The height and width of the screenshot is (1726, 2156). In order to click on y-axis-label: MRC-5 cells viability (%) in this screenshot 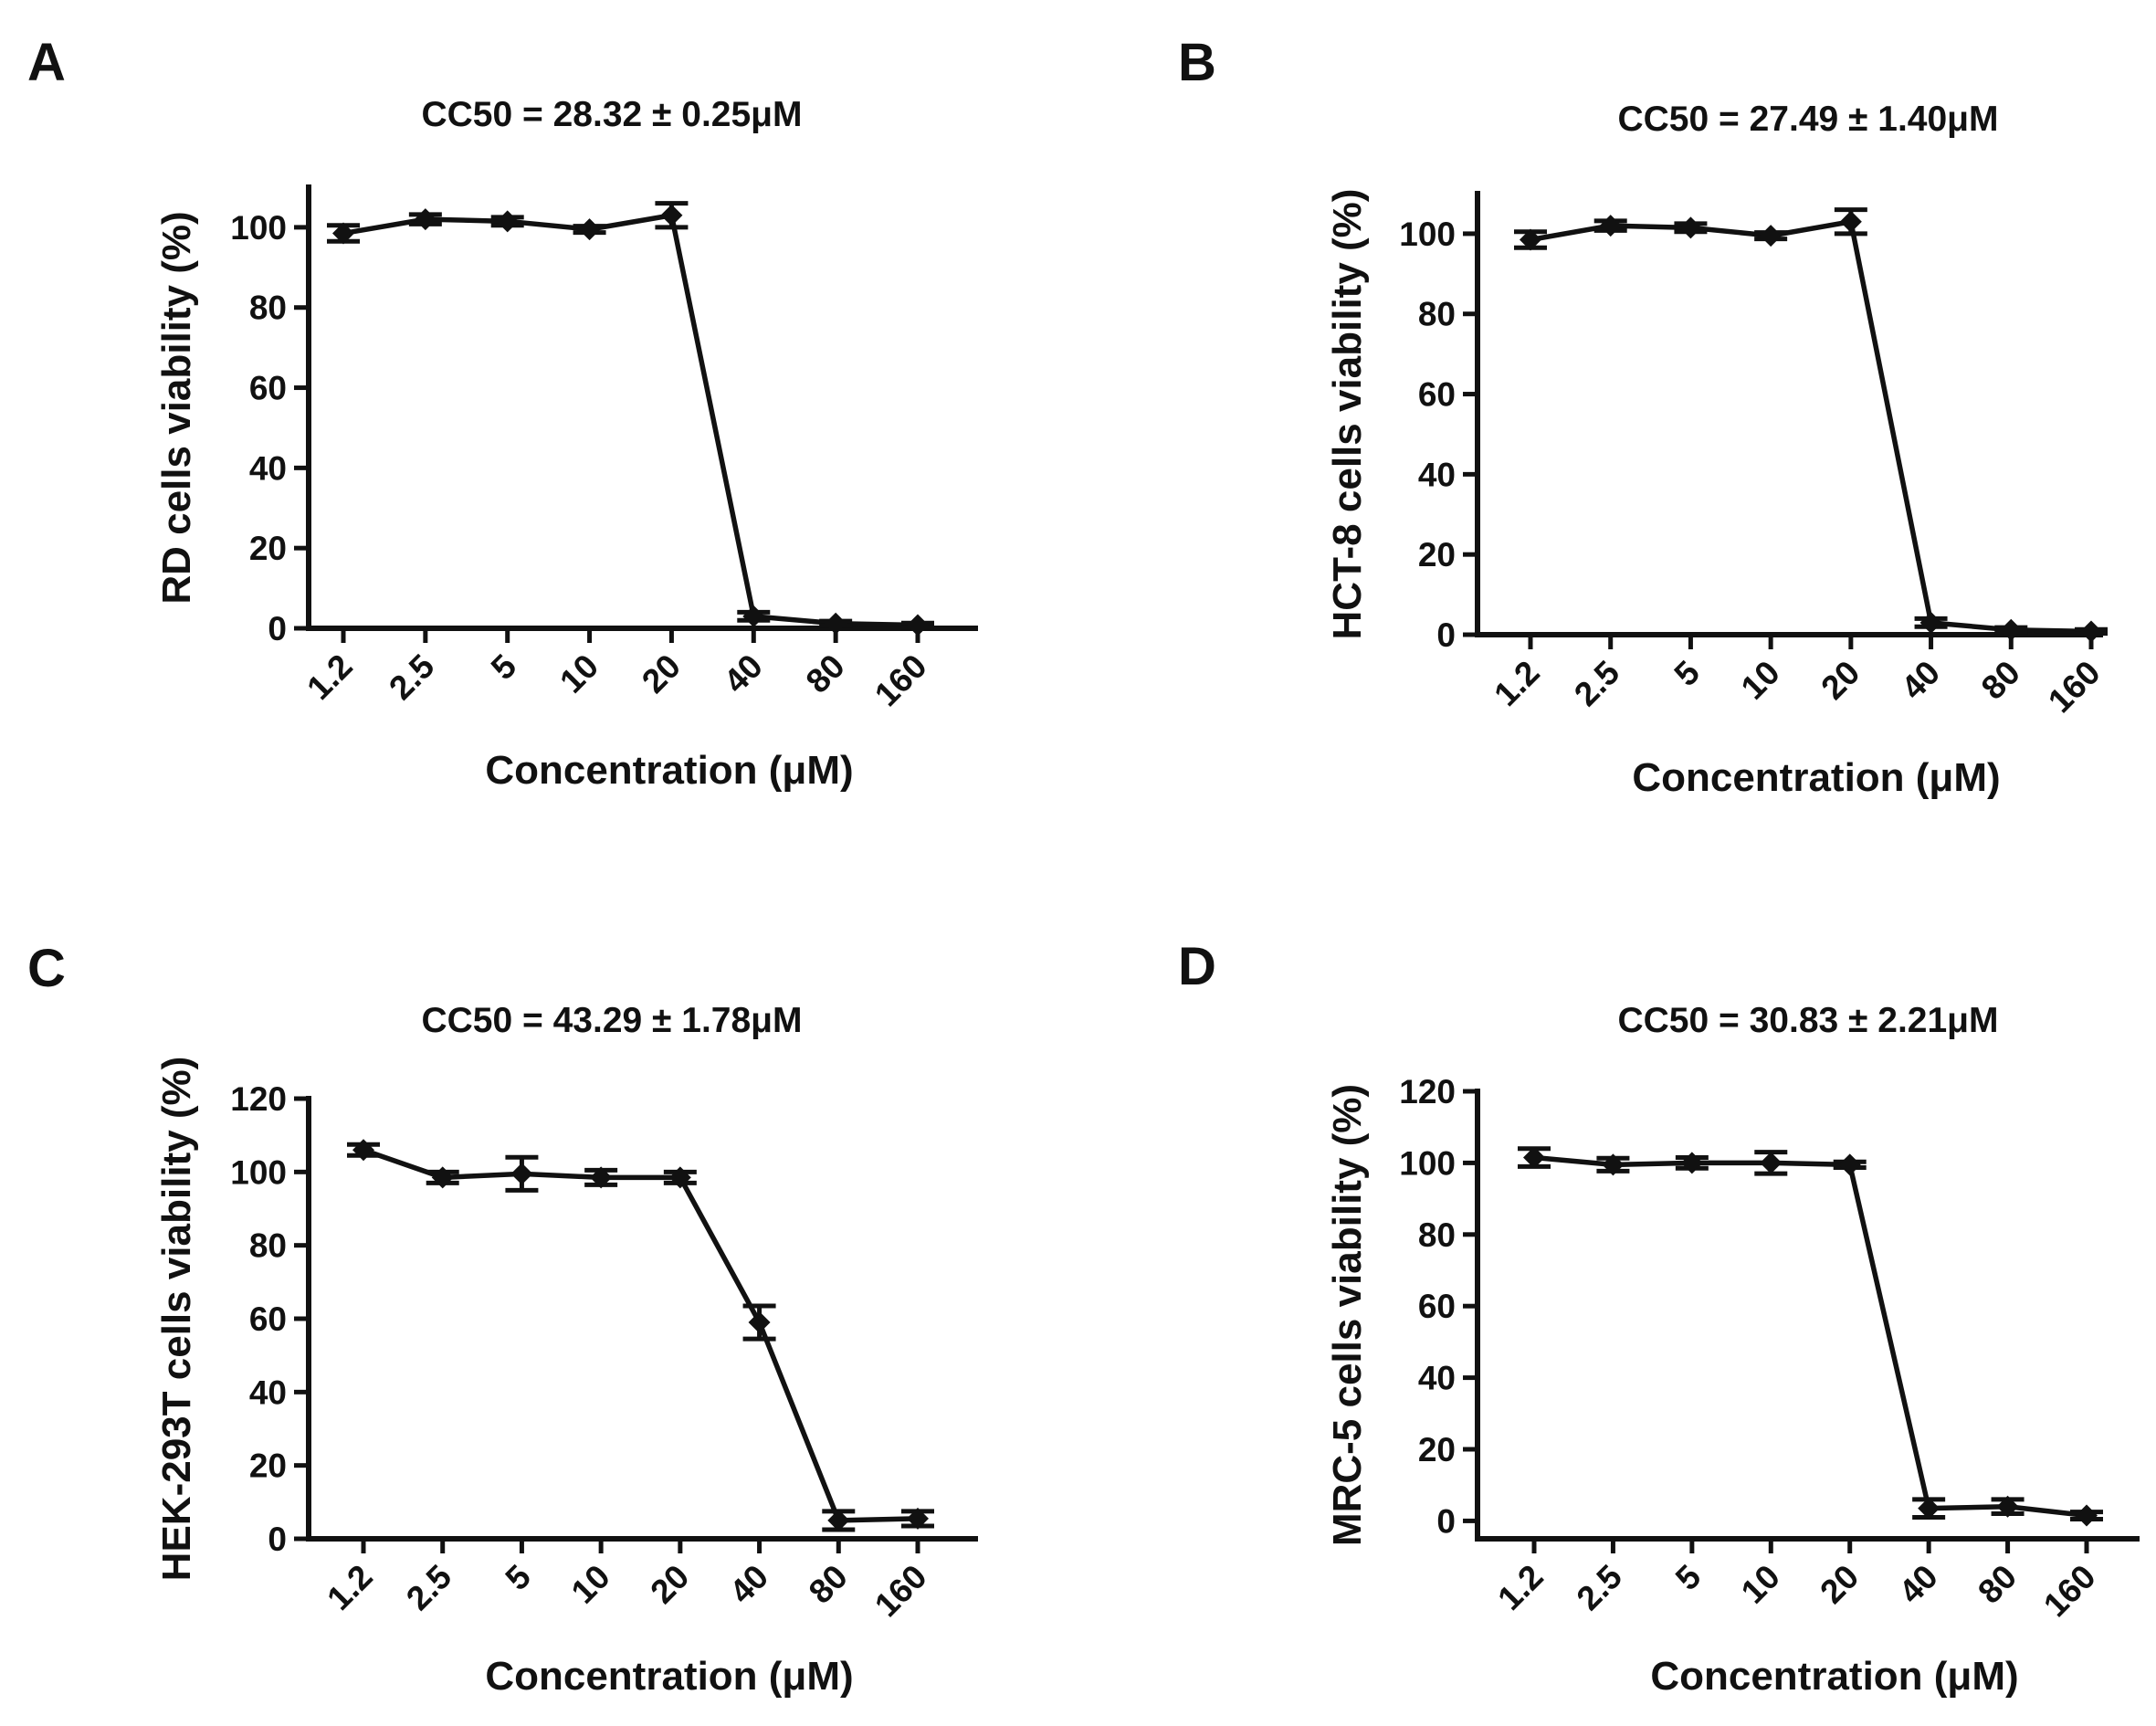, I will do `click(1347, 1315)`.